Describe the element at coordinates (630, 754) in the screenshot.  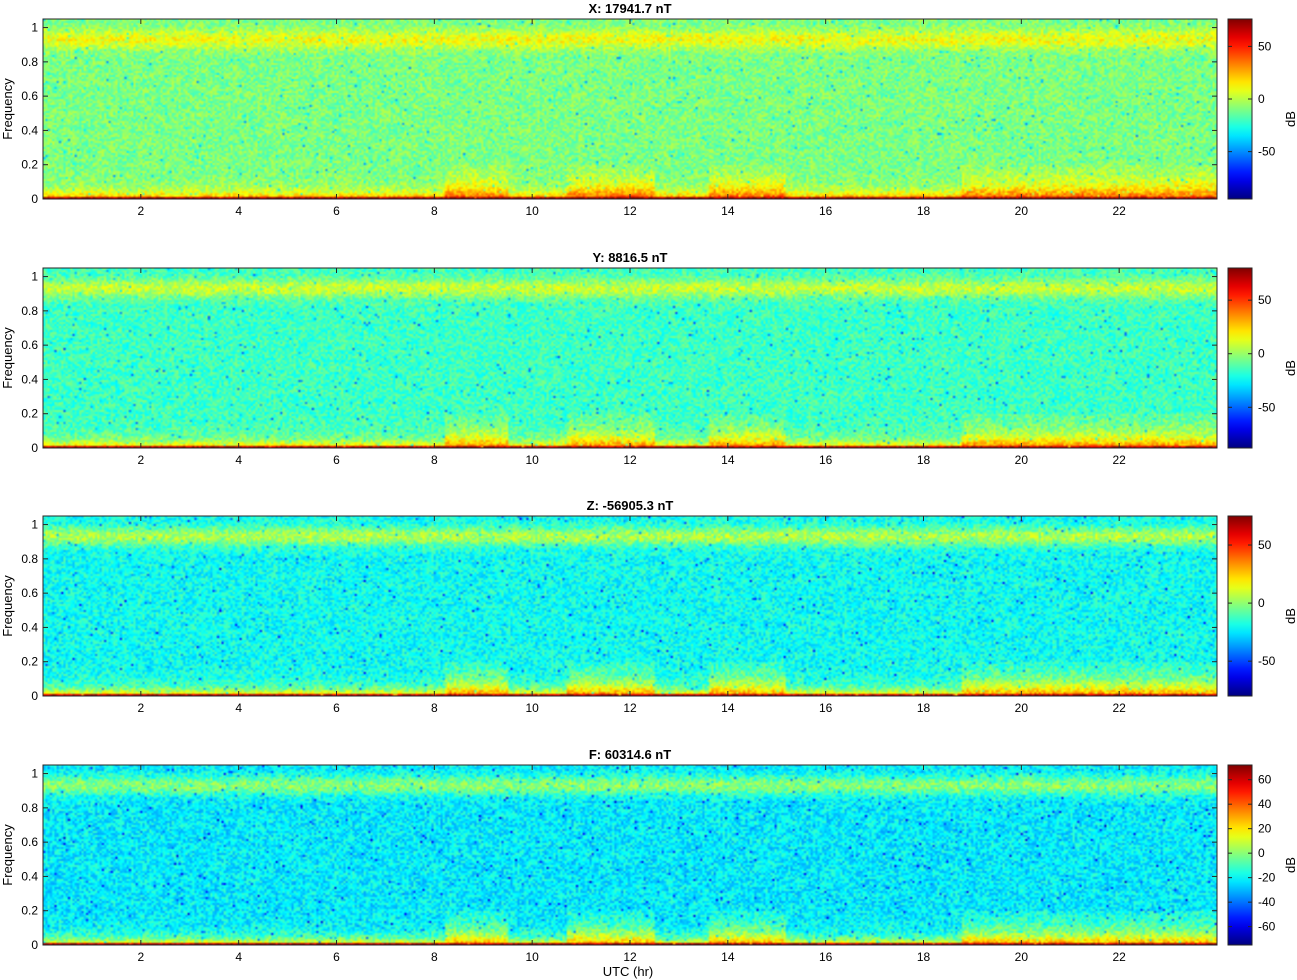
I see `panel-title: F: 60314.6 nT` at that location.